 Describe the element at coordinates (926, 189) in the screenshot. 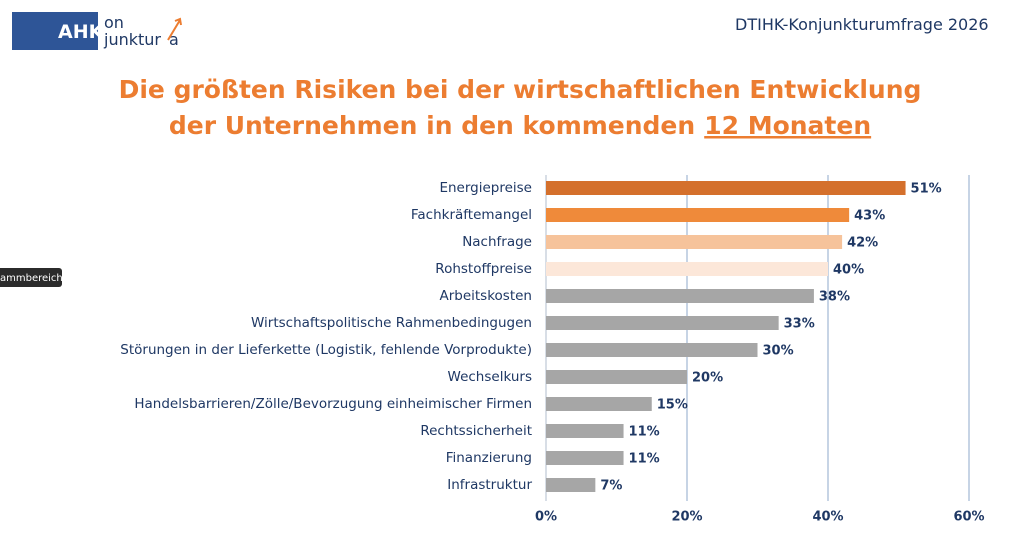

I see `value-label: 51%` at that location.